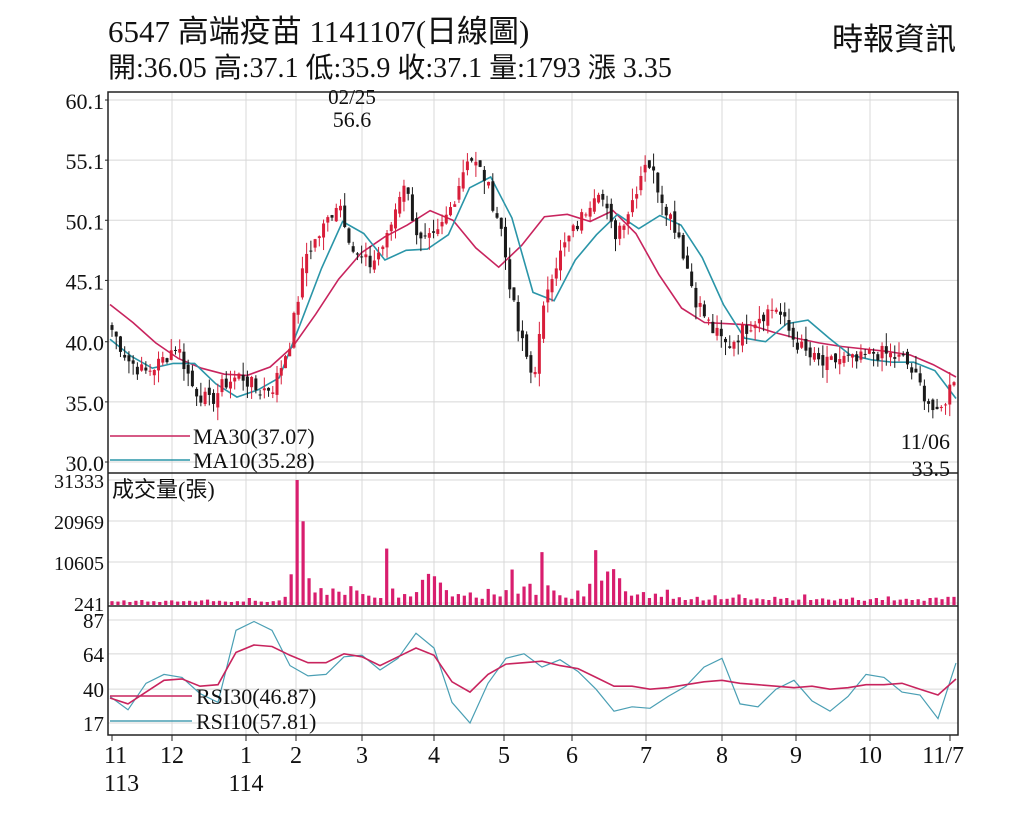 The width and height of the screenshot is (1024, 819). I want to click on rsi30-legend-label: RSI30(46.87), so click(256, 696).